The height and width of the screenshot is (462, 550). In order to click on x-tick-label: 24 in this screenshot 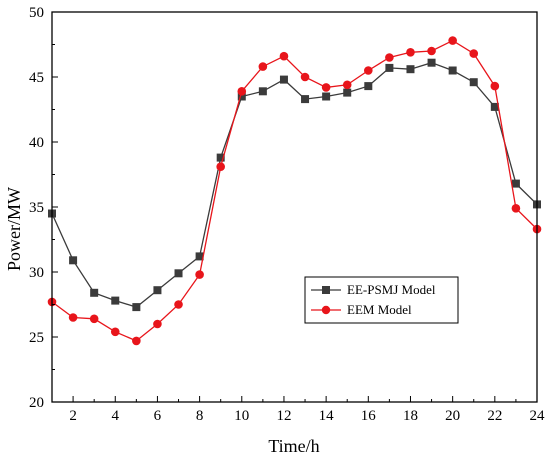, I will do `click(538, 416)`.